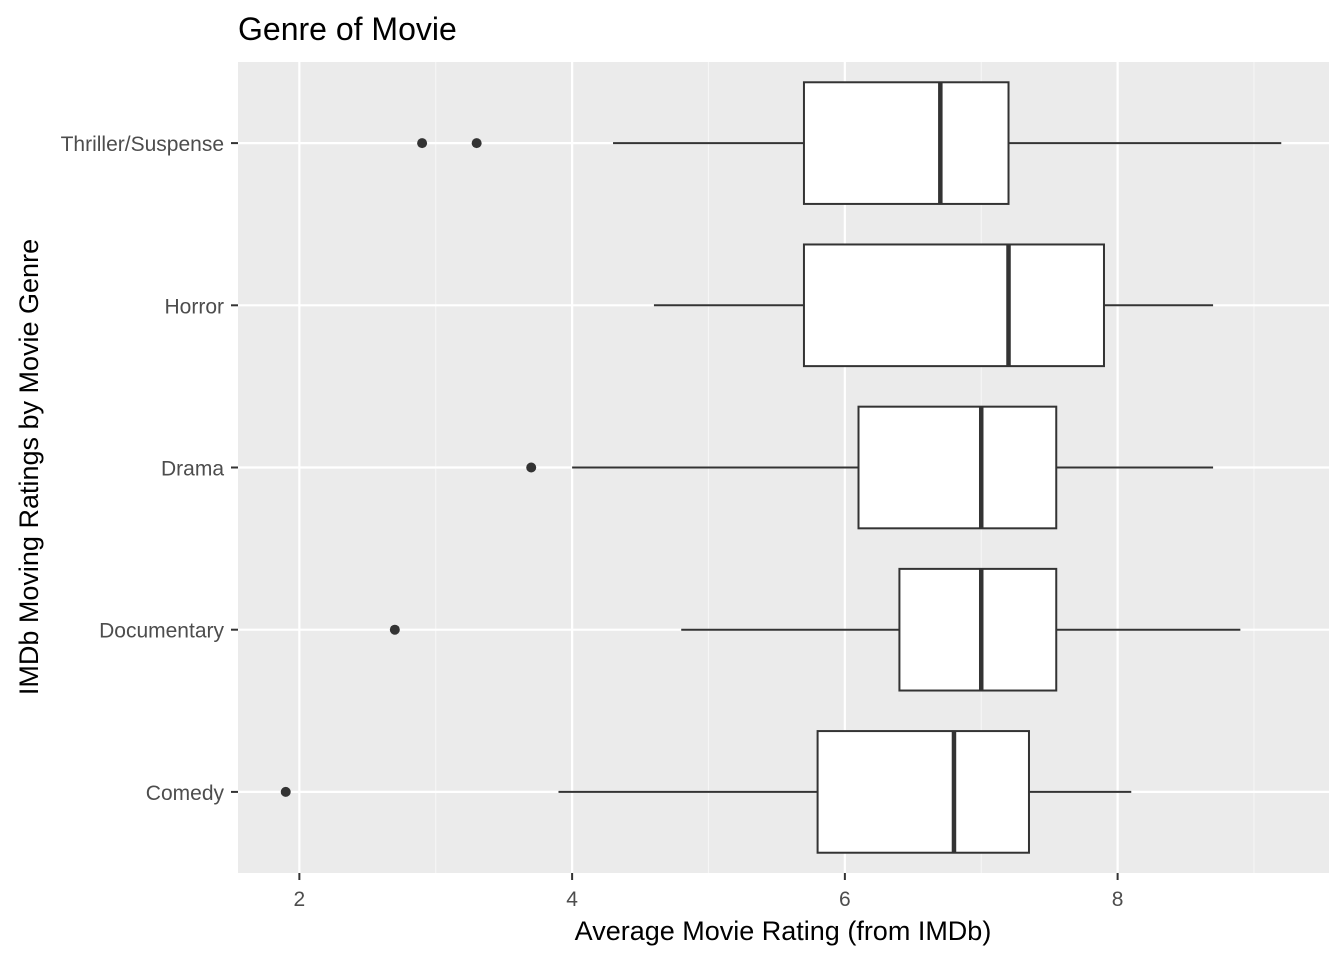  I want to click on box-horror, so click(933, 305).